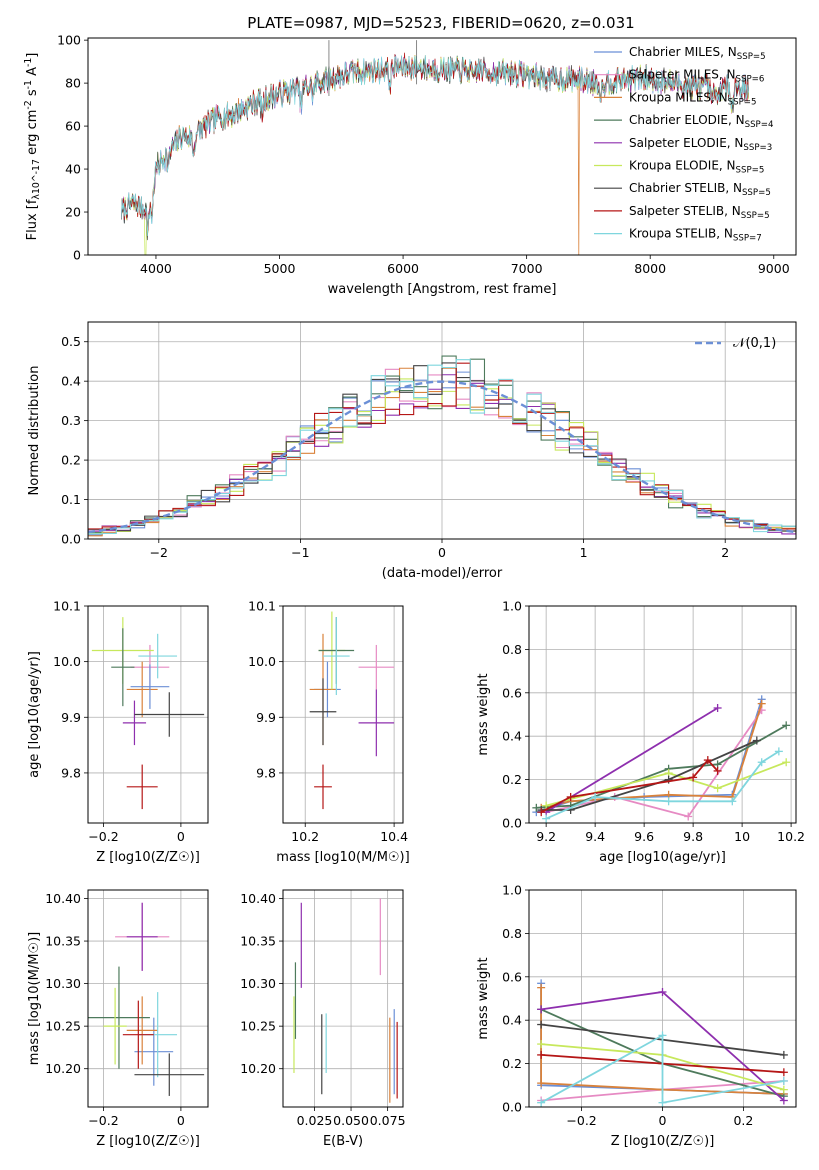  I want to click on x-tick-label: 9.6, so click(644, 836).